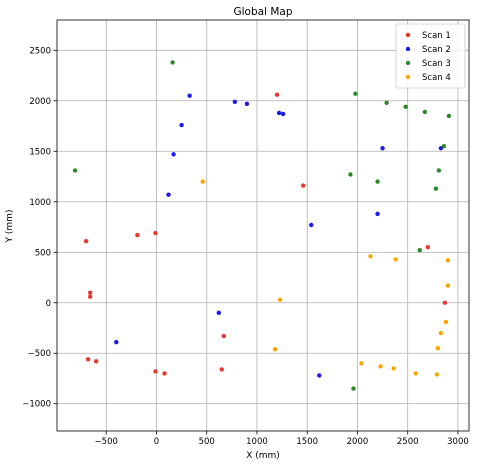 This screenshot has width=477, height=467. What do you see at coordinates (307, 442) in the screenshot?
I see `x-tick-label: 1500` at bounding box center [307, 442].